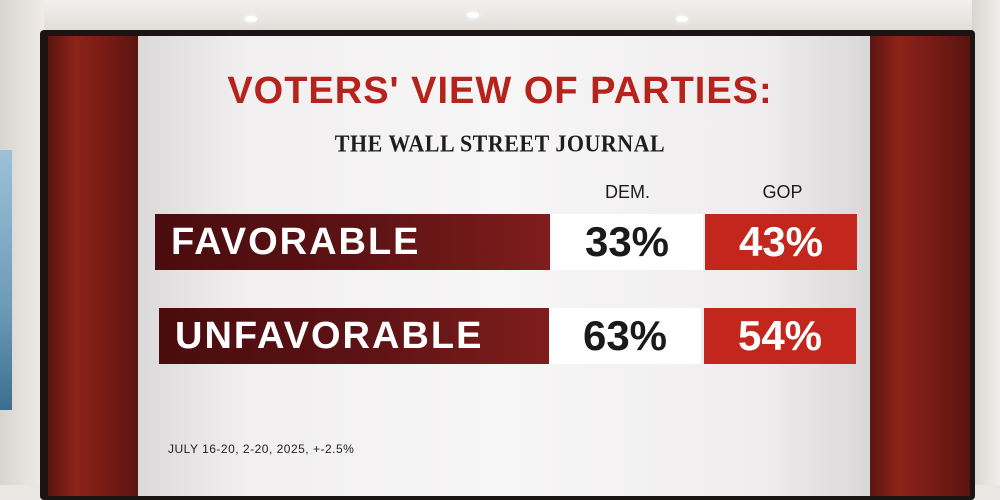 This screenshot has height=500, width=1000. What do you see at coordinates (354, 336) in the screenshot?
I see `row-label-unfavorable: UNFAVORABLE` at bounding box center [354, 336].